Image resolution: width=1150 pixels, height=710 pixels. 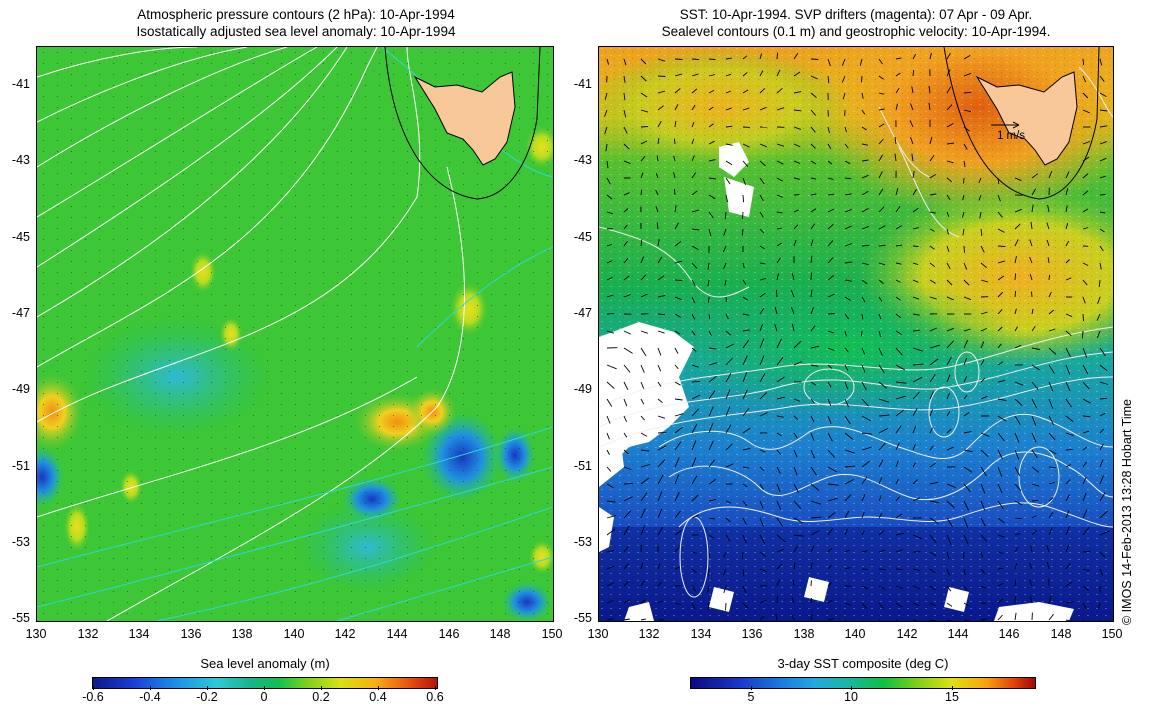 I want to click on copyright-notice: © IMOS 14-Feb-2013 13:28 Hobart Time, so click(x=1127, y=512).